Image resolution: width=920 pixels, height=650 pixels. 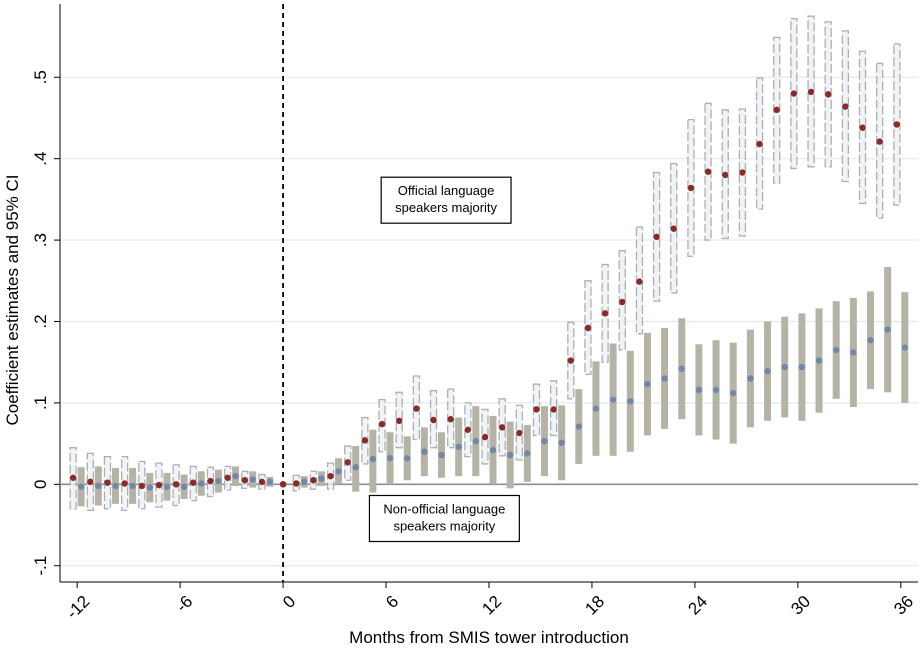 What do you see at coordinates (444, 525) in the screenshot?
I see `annotation-line: speakers majority` at bounding box center [444, 525].